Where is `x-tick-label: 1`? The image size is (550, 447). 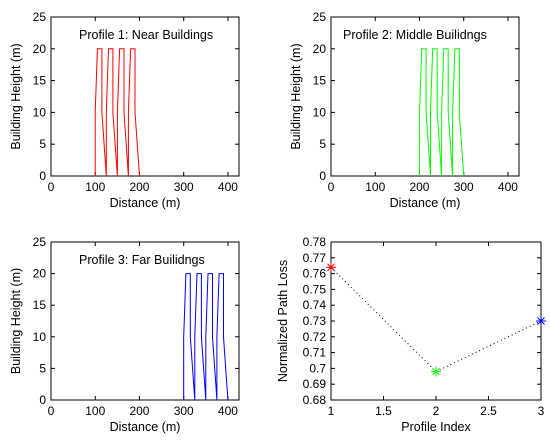 x-tick-label: 1 is located at coordinates (331, 411).